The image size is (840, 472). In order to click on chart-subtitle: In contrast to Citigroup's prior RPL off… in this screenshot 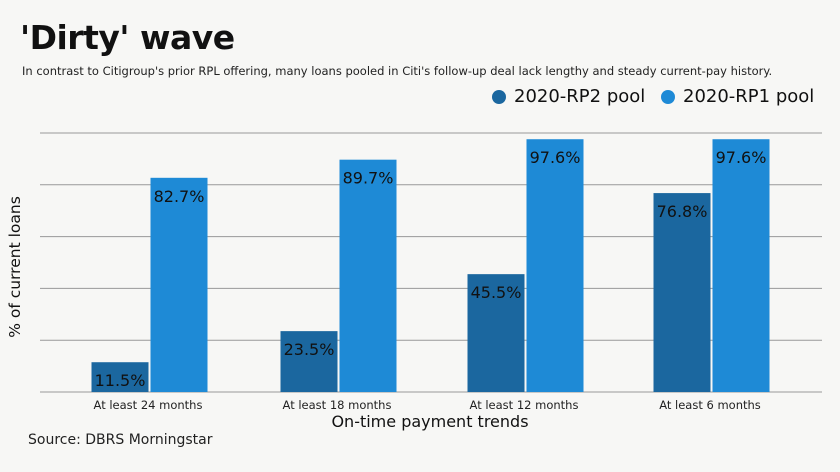, I will do `click(397, 71)`.